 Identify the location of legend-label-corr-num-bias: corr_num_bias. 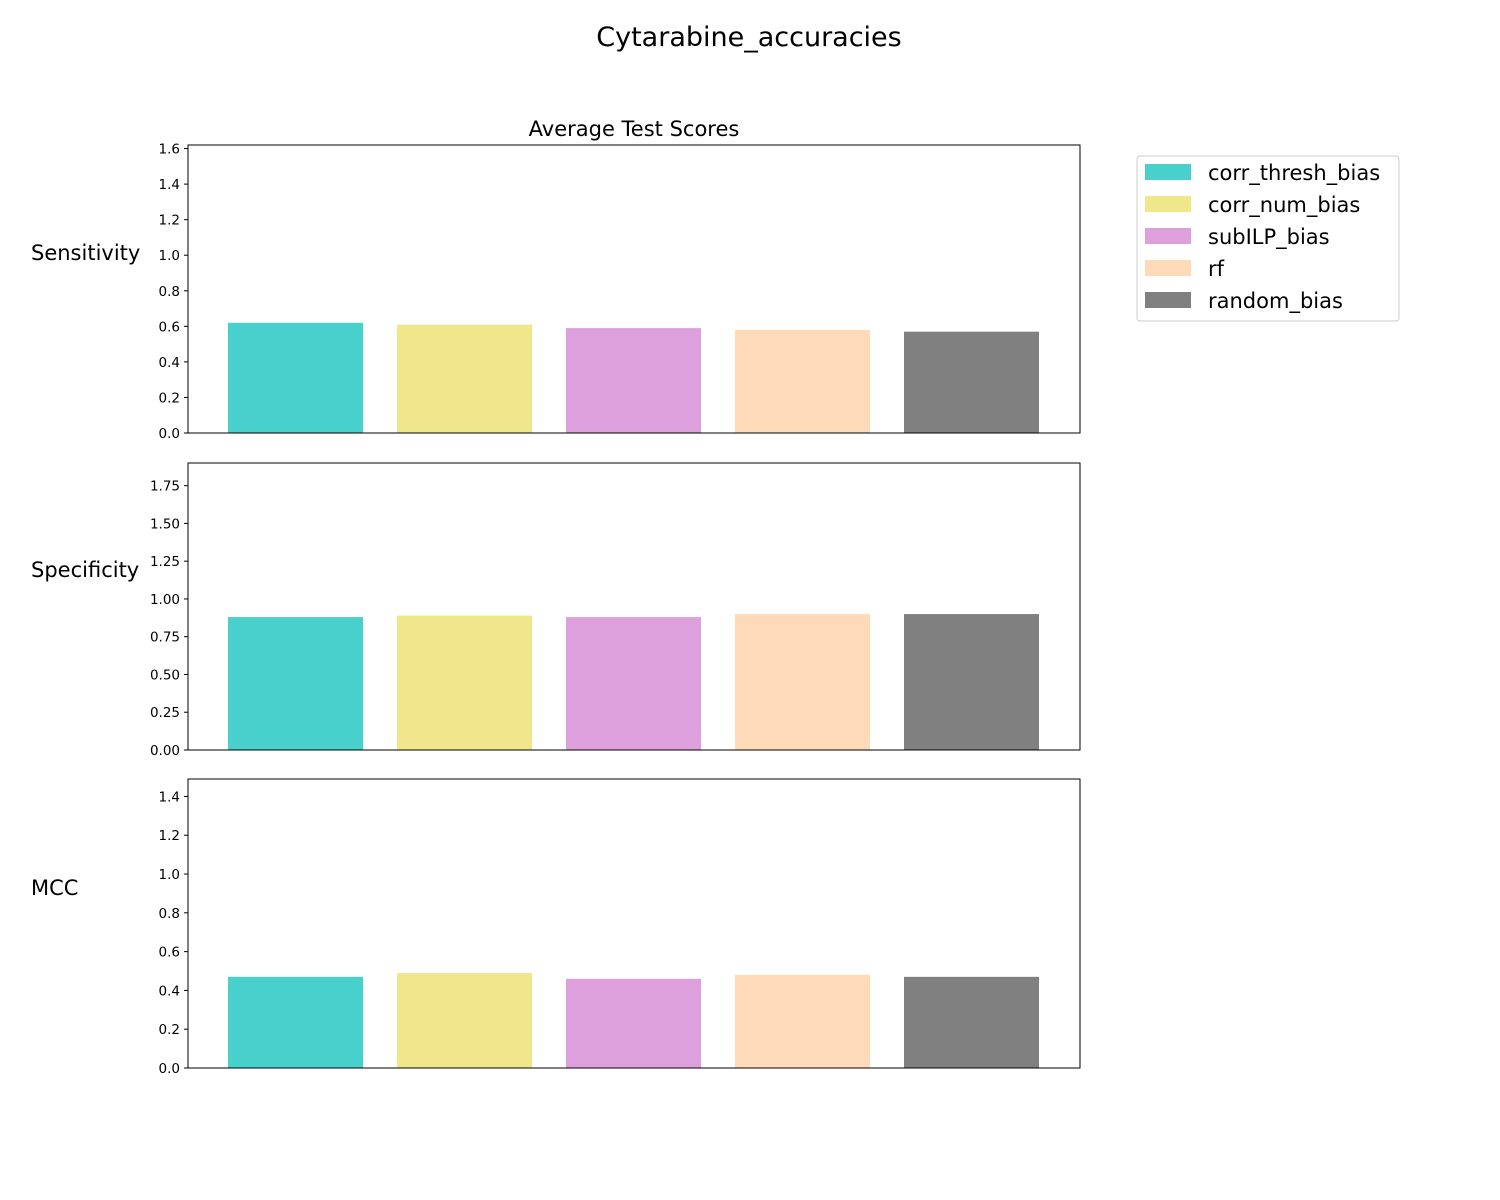
(1284, 205).